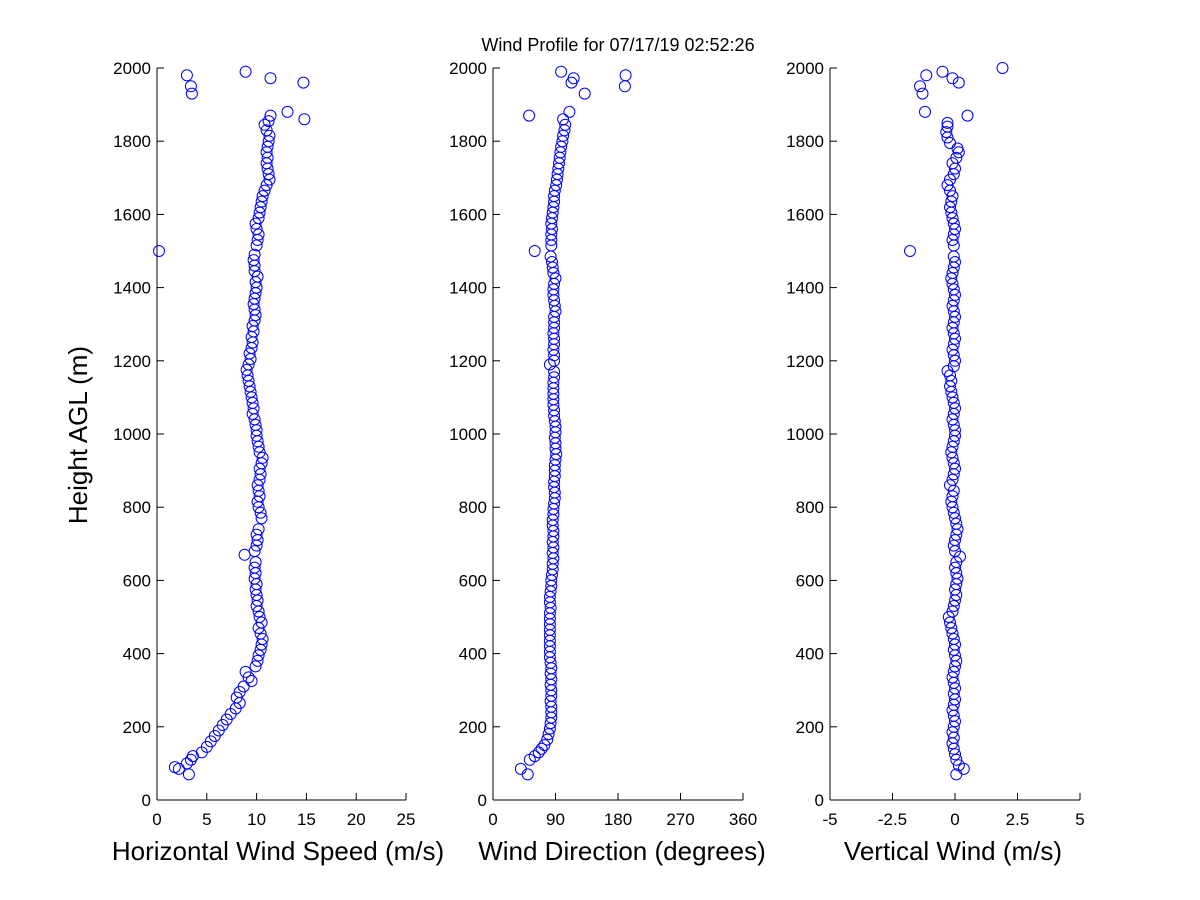 The width and height of the screenshot is (1200, 900). What do you see at coordinates (256, 819) in the screenshot?
I see `x-tick-label: 10` at bounding box center [256, 819].